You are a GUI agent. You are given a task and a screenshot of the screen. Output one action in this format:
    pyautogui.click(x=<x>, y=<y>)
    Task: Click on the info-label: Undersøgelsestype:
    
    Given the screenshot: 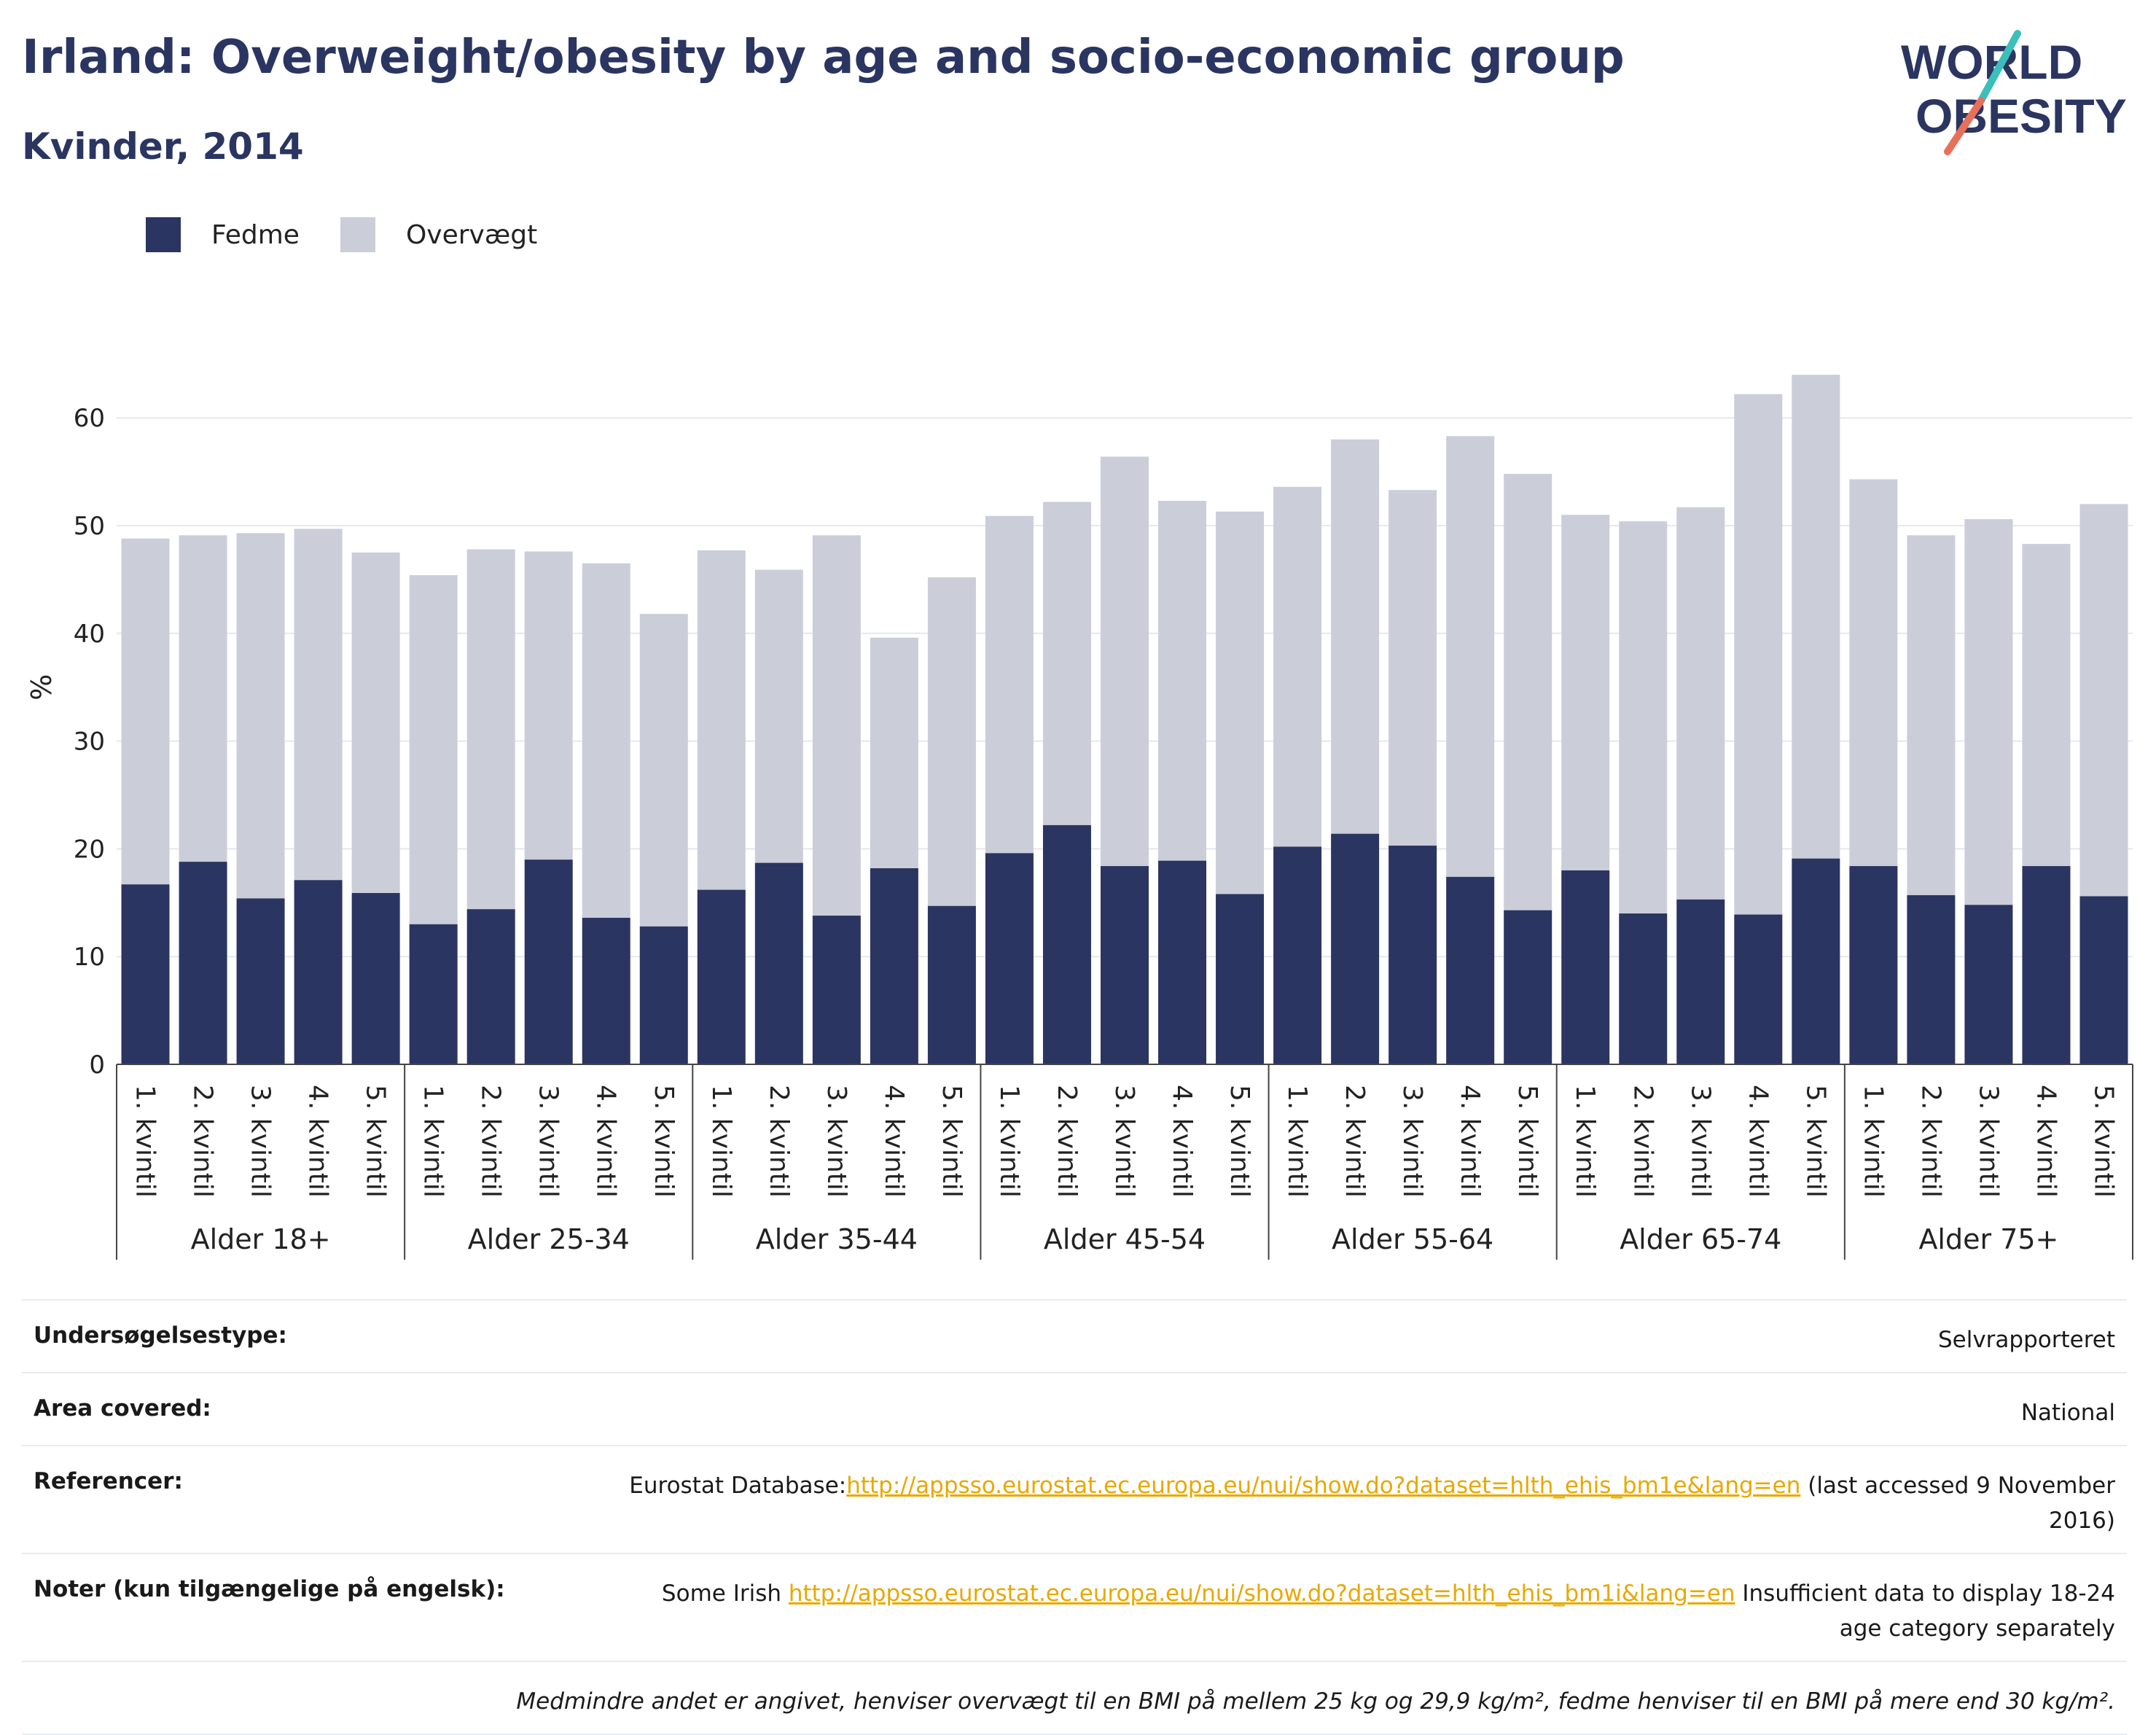 What is the action you would take?
    pyautogui.click(x=160, y=1335)
    